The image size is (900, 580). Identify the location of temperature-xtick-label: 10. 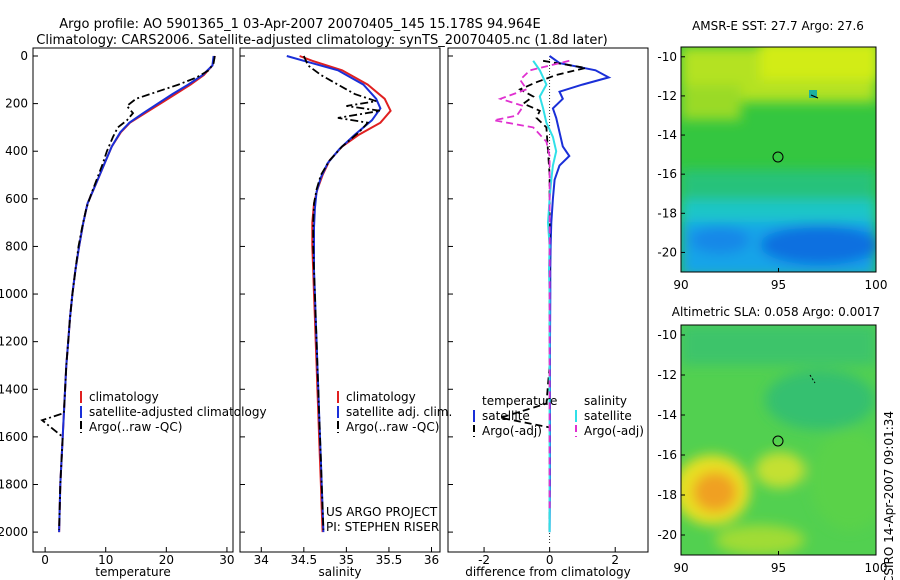
(105, 560).